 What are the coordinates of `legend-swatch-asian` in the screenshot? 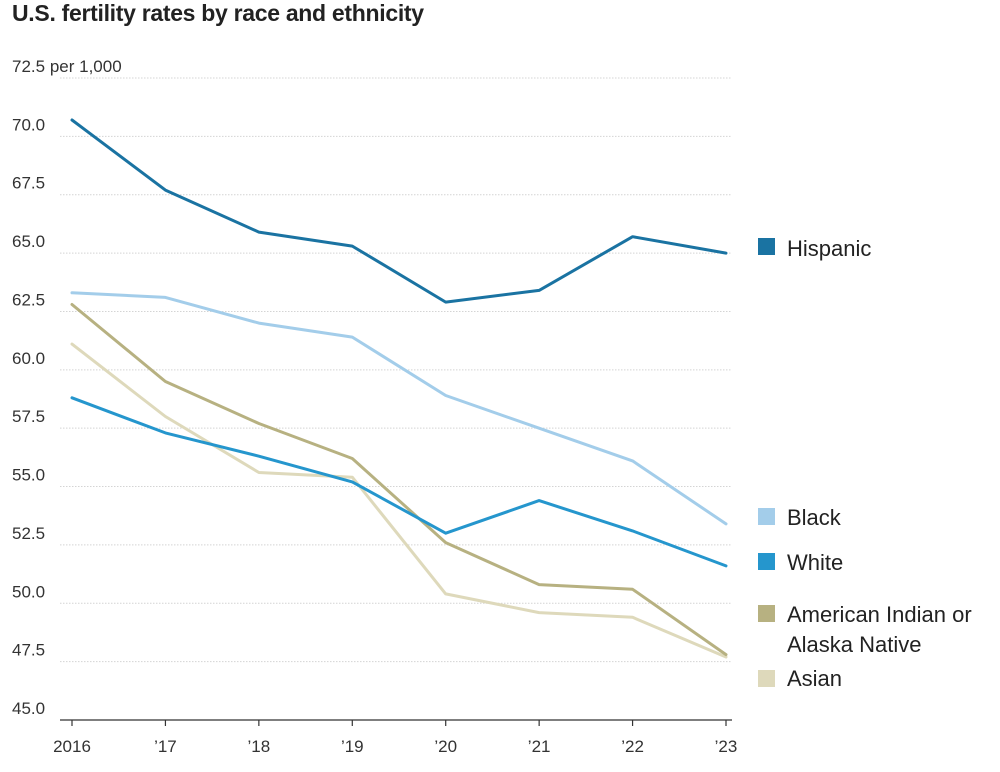 It's located at (766, 678).